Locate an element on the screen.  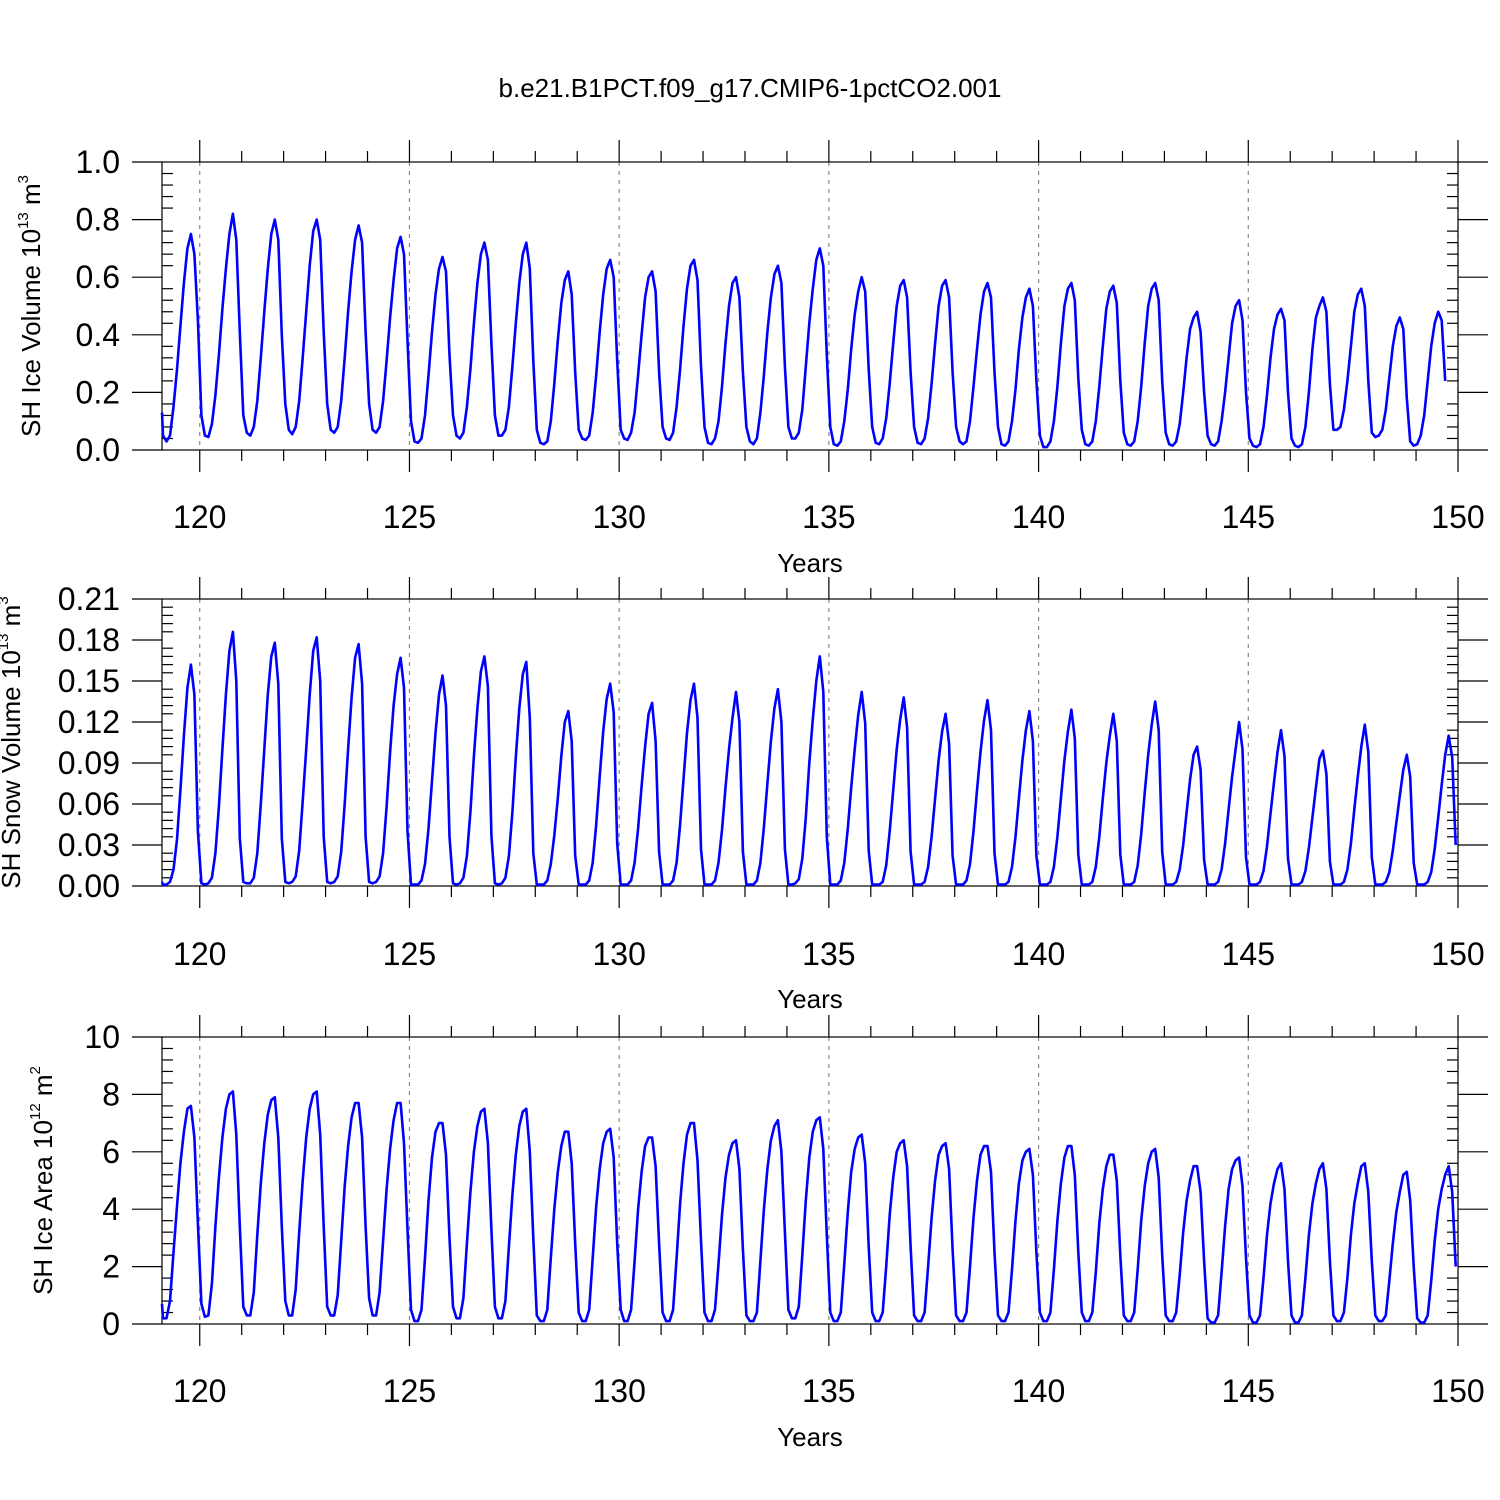
y-tick-label: 0.03 is located at coordinates (89, 845).